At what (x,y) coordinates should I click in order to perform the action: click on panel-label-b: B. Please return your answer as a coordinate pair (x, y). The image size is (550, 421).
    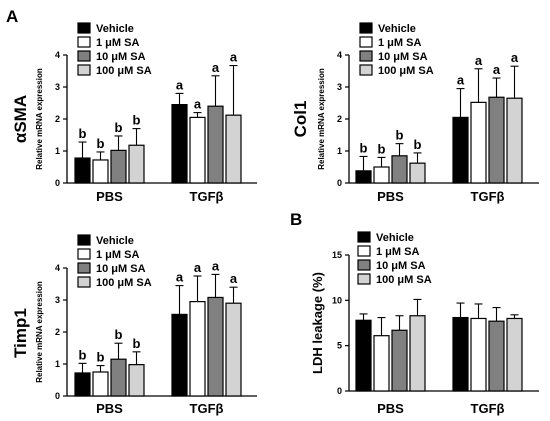
    Looking at the image, I should click on (296, 219).